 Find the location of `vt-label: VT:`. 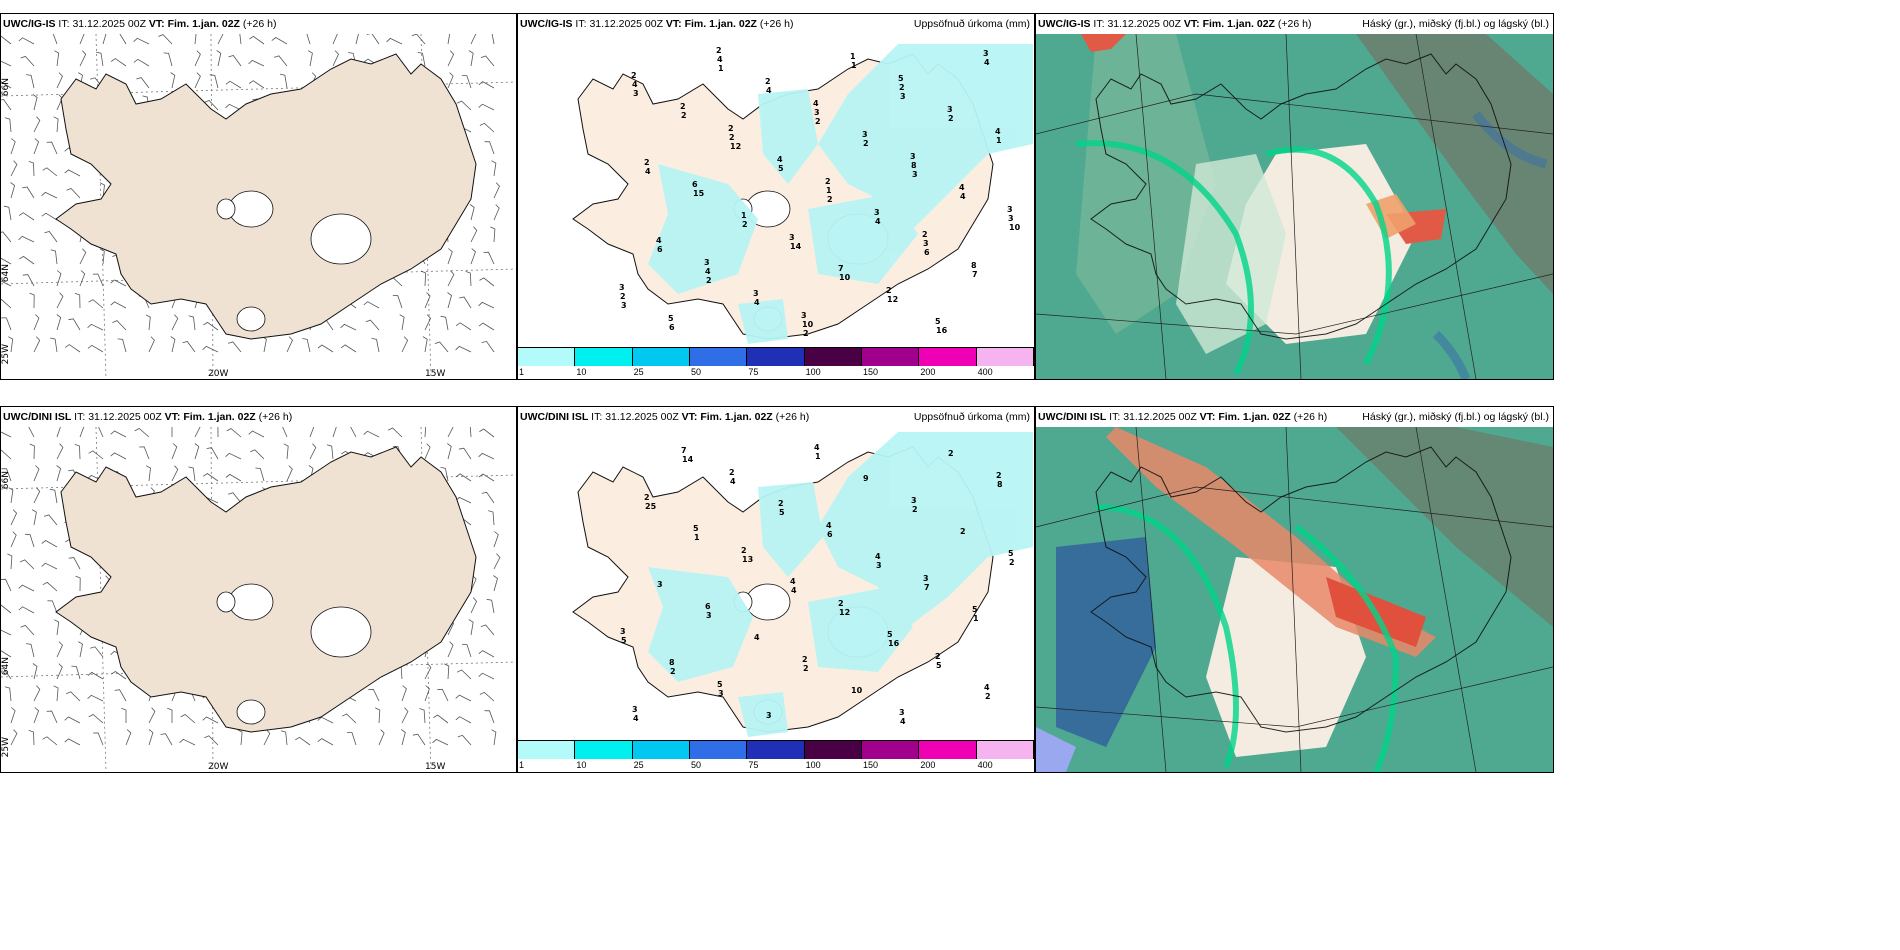

vt-label: VT: is located at coordinates (172, 417).